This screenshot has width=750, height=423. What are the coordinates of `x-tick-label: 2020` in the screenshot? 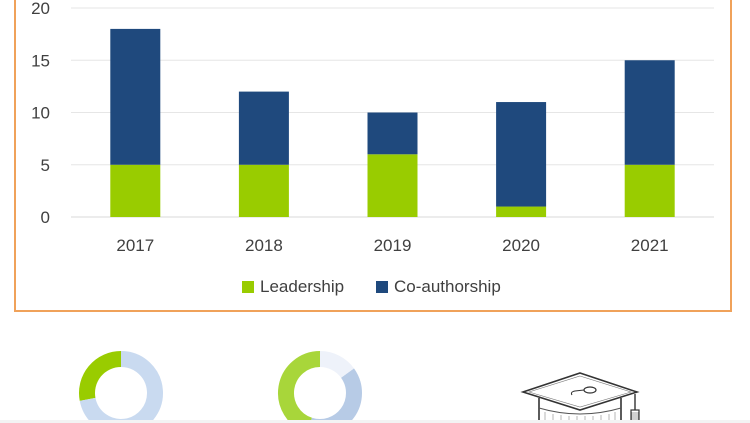 It's located at (521, 245).